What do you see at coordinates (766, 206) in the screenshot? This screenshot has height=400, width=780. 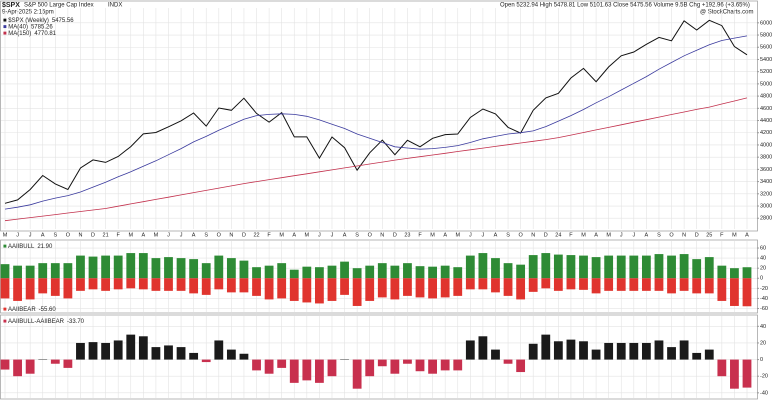 I see `y-tick-label: 3000` at bounding box center [766, 206].